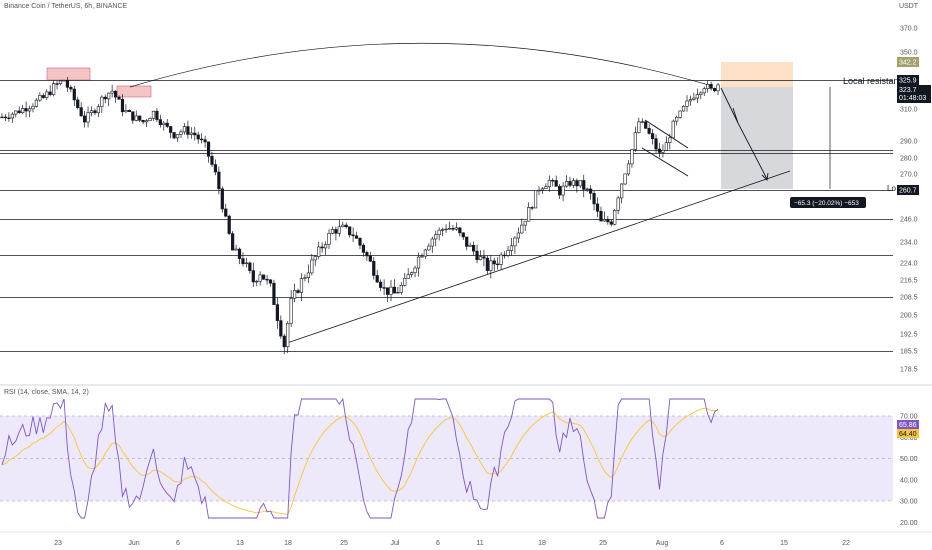 This screenshot has height=550, width=932. I want to click on tag-target: 342.2, so click(908, 63).